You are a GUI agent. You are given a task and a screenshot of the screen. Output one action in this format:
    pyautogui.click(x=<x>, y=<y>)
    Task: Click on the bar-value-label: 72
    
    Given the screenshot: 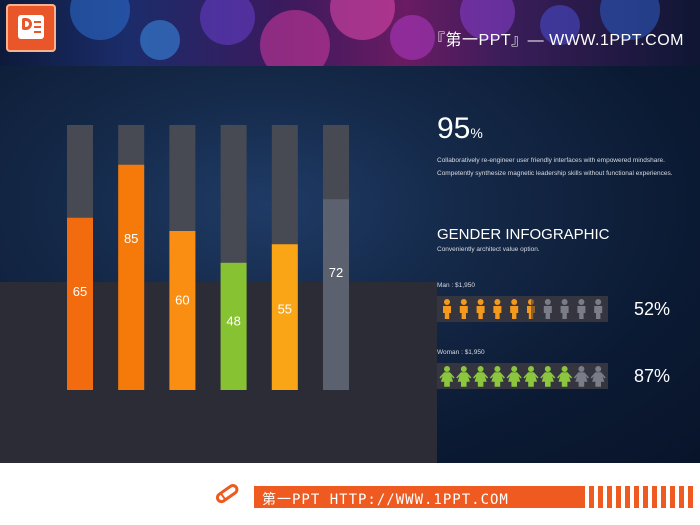 What is the action you would take?
    pyautogui.click(x=336, y=272)
    